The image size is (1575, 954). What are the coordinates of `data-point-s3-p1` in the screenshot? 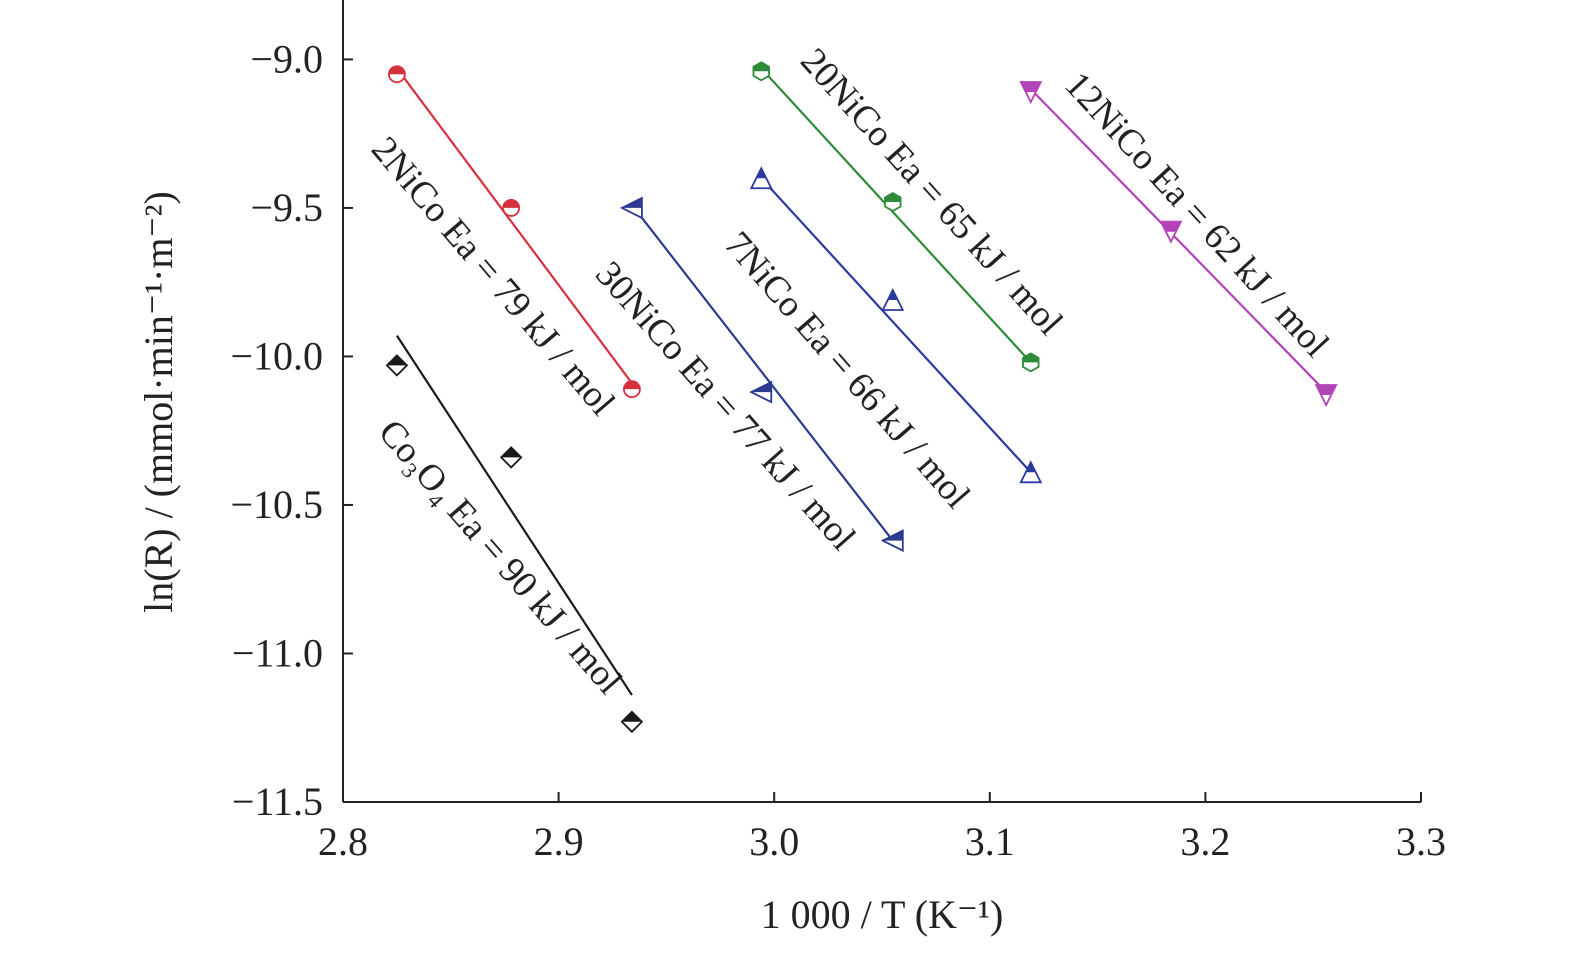 It's located at (893, 299).